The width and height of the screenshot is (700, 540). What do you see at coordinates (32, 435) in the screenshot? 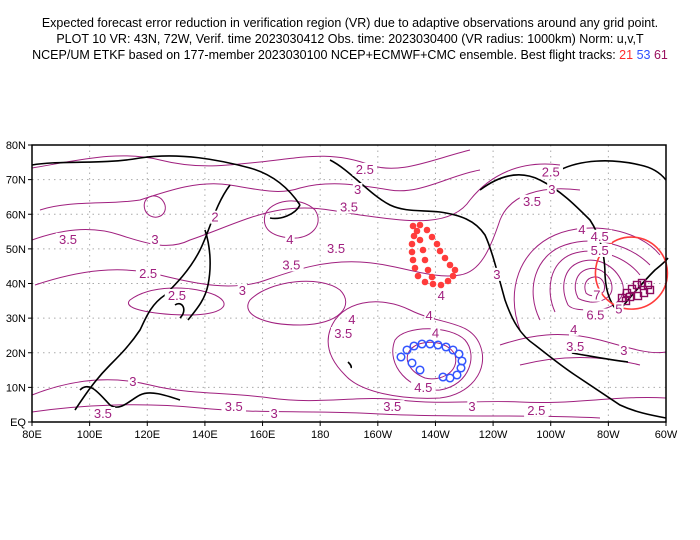
I see `x-tick-label: 80E` at bounding box center [32, 435].